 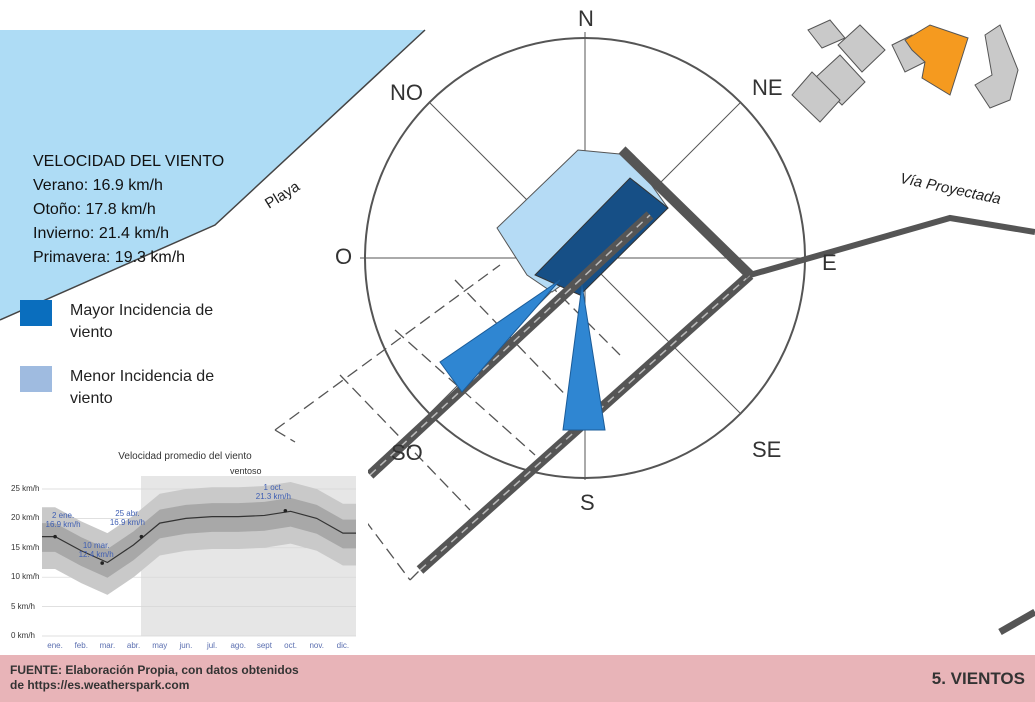 What do you see at coordinates (81, 645) in the screenshot?
I see `x-tick-label: feb.` at bounding box center [81, 645].